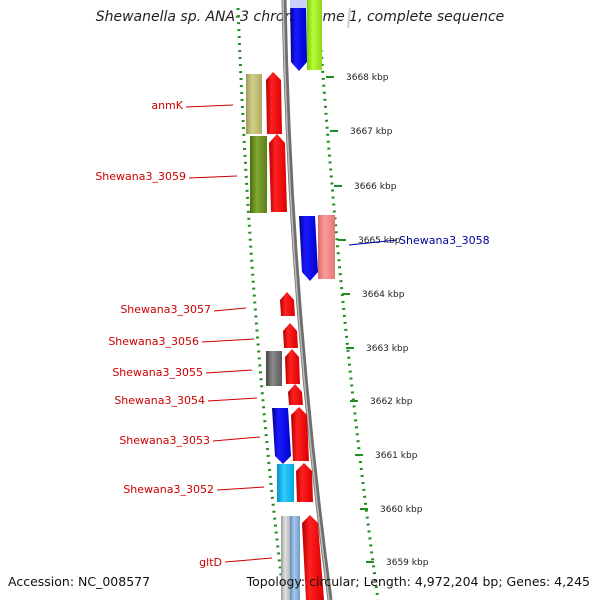  I want to click on scale-tick-label: 3668 kbp, so click(367, 78).